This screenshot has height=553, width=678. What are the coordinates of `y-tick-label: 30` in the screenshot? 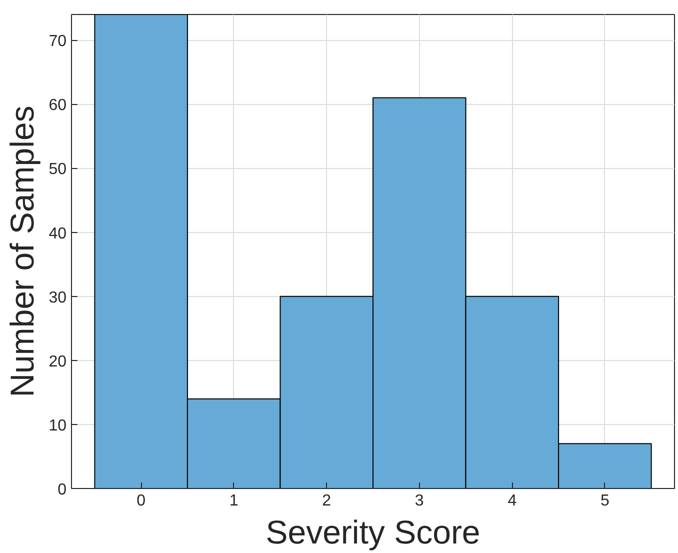 It's located at (57, 297).